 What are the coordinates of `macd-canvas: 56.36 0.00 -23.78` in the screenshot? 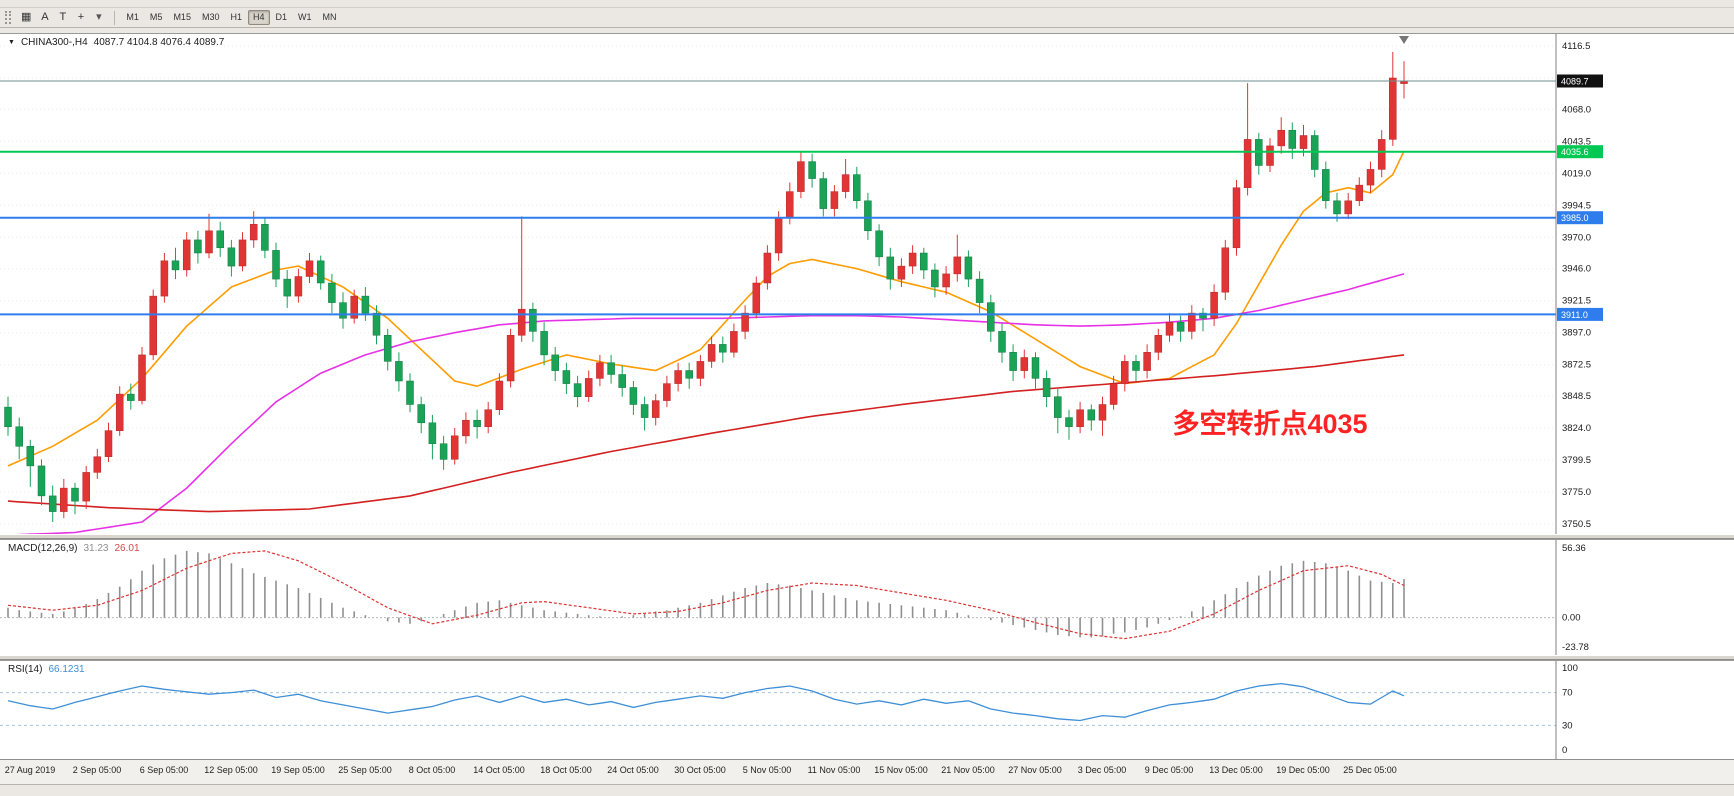 It's located at (867, 597).